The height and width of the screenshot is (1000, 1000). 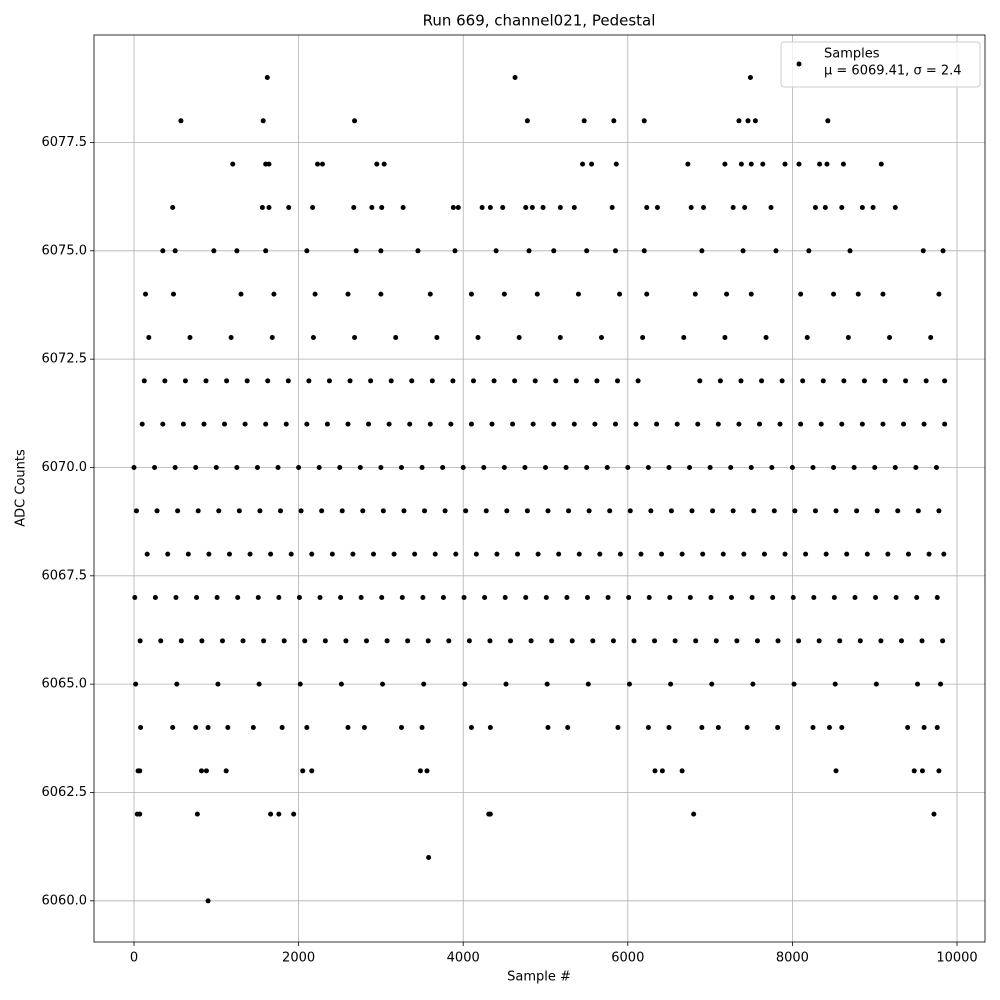 What do you see at coordinates (539, 977) in the screenshot?
I see `x-axis-label: Sample #` at bounding box center [539, 977].